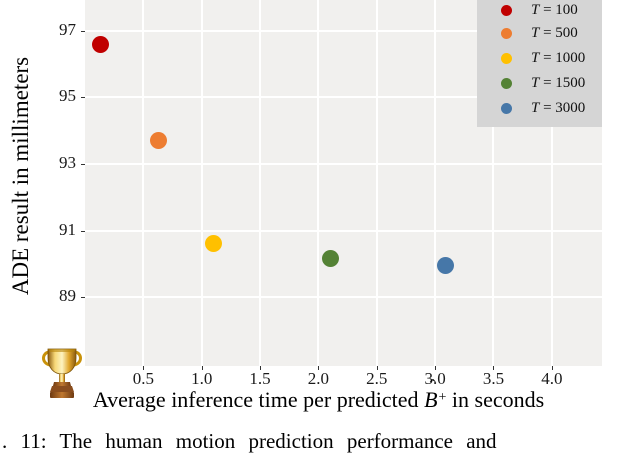  I want to click on legend-marker-t500, so click(506, 33).